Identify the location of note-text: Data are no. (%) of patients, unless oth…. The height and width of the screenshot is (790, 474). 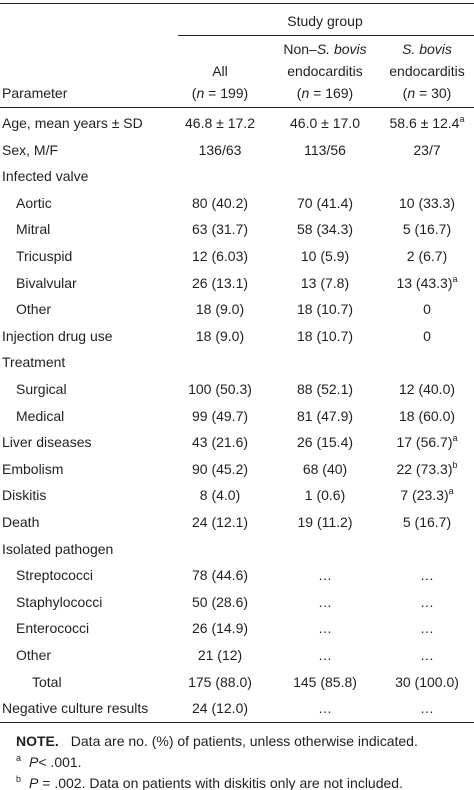
(244, 741).